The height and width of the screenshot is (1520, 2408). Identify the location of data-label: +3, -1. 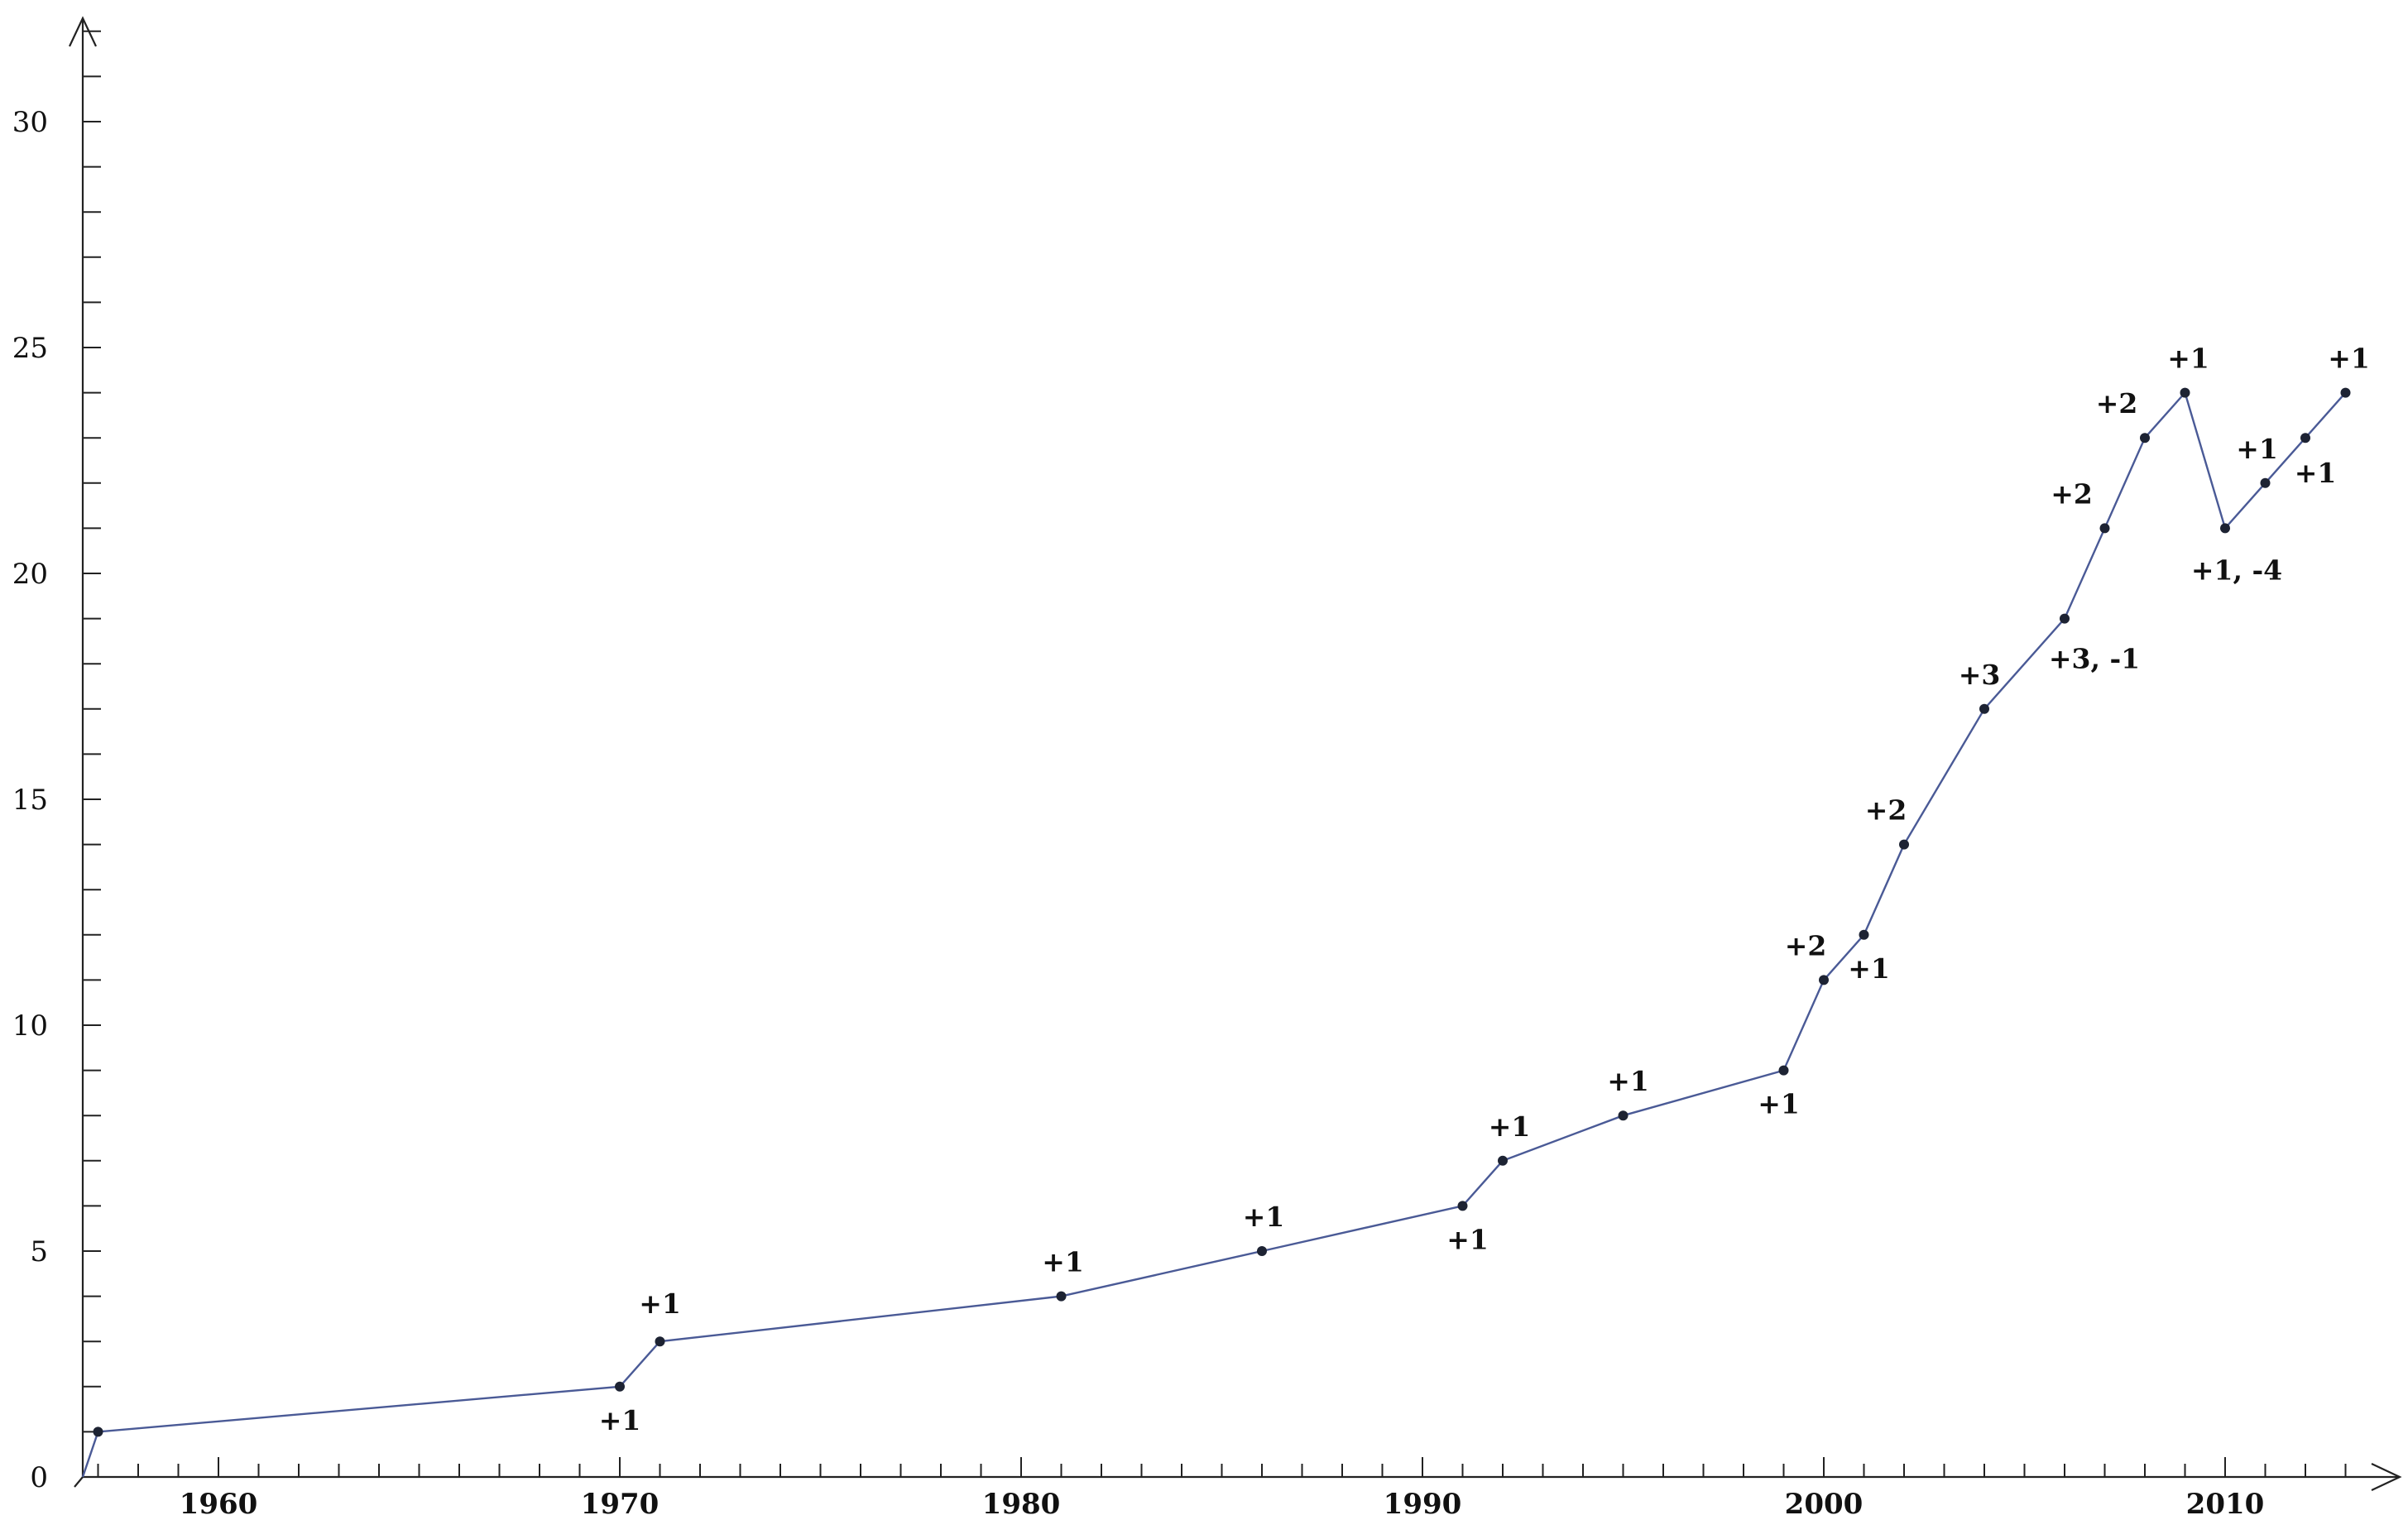
(2094, 659).